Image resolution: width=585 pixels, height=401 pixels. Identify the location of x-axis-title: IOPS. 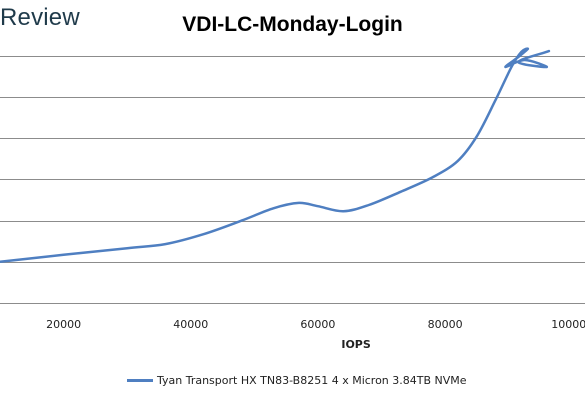
(356, 344).